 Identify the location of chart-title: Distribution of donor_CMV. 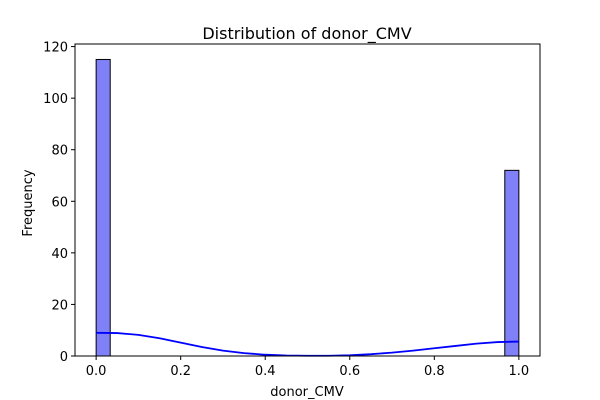
(306, 34).